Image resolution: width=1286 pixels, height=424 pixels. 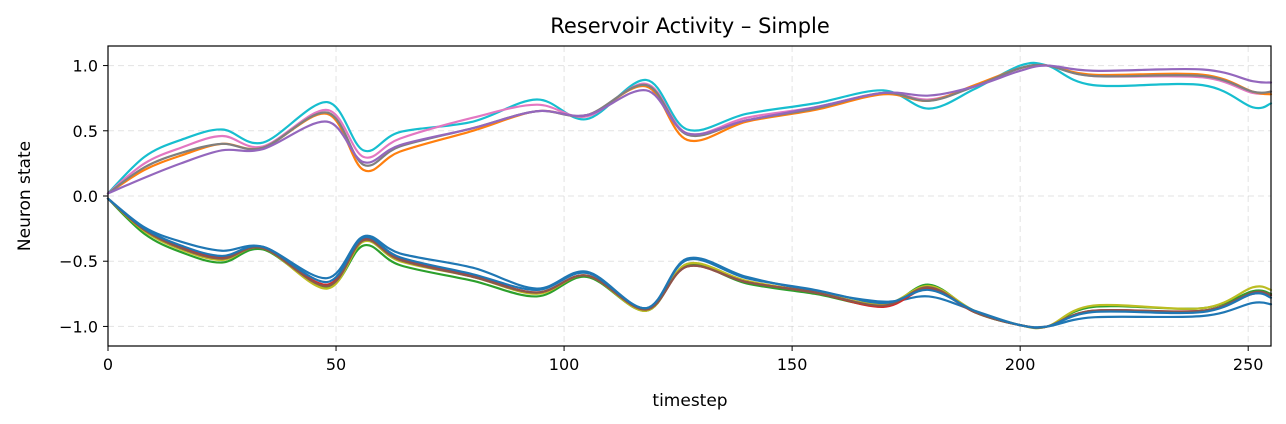 What do you see at coordinates (25, 196) in the screenshot?
I see `y-axis-title: Neuron state` at bounding box center [25, 196].